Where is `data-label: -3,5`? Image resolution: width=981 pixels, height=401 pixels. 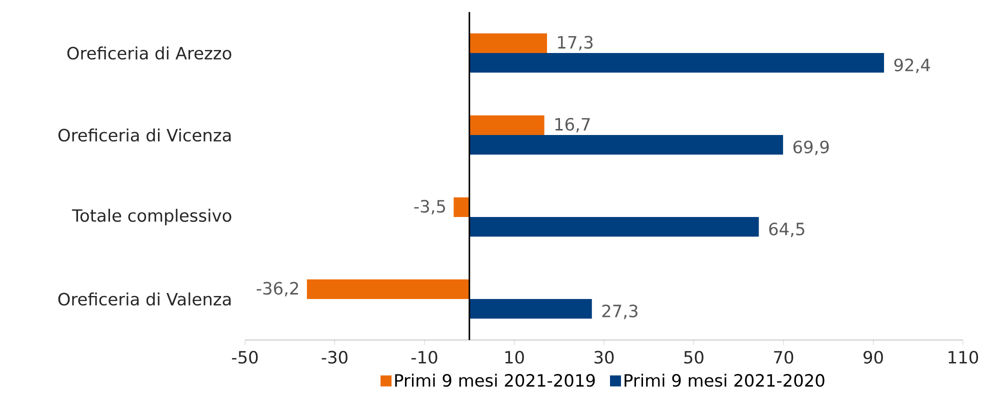
data-label: -3,5 is located at coordinates (429, 207).